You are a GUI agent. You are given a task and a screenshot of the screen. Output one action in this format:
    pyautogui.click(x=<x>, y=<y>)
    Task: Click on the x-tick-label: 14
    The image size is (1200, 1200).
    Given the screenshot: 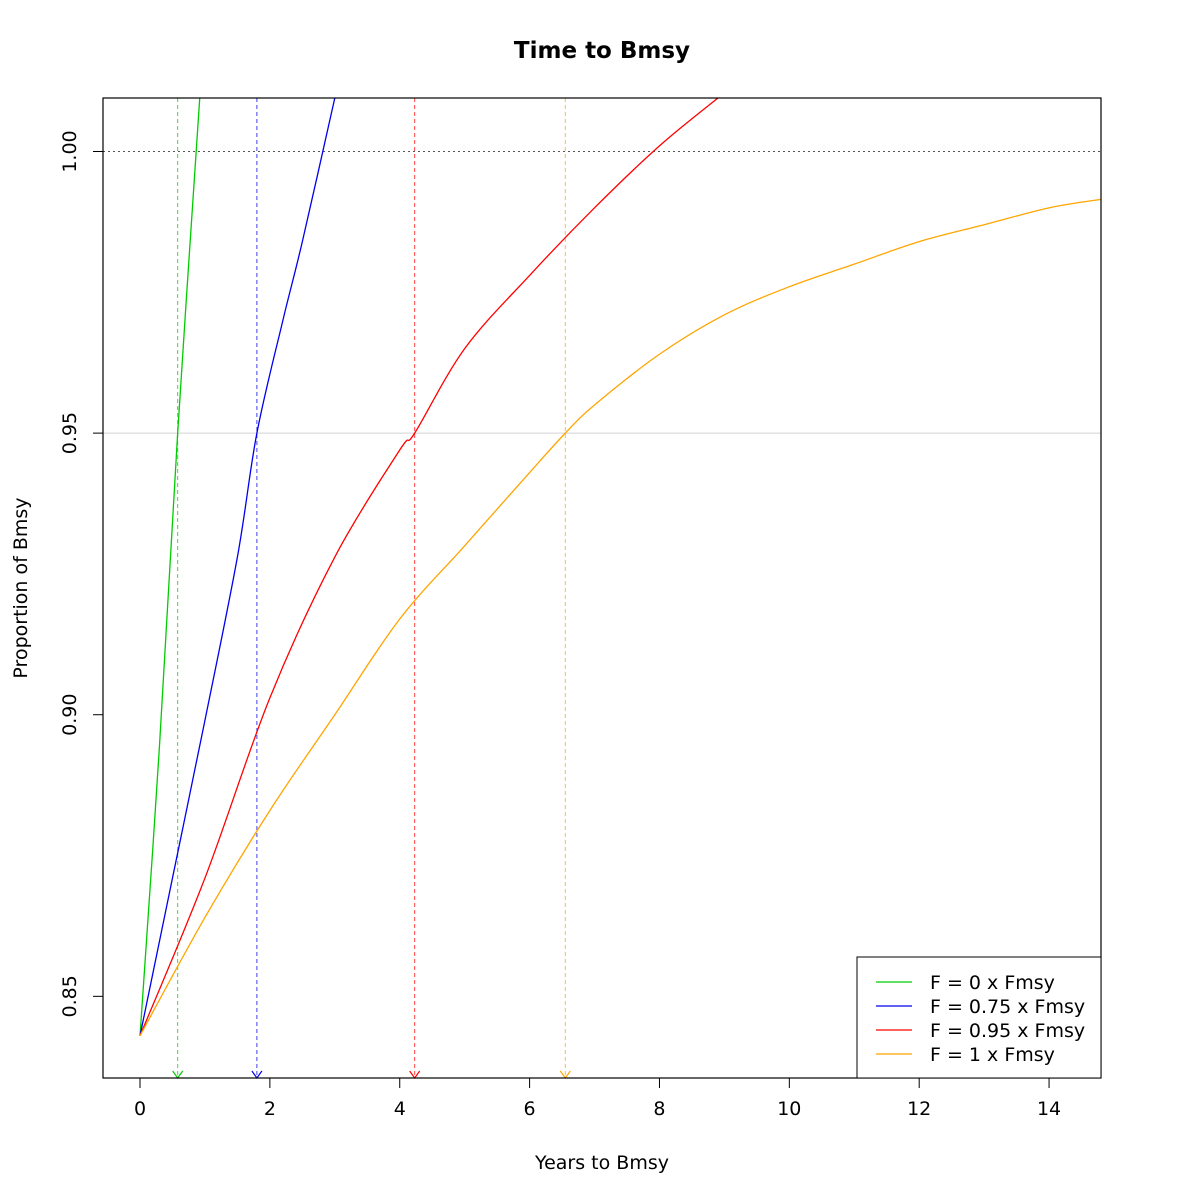 What is the action you would take?
    pyautogui.click(x=1049, y=1109)
    